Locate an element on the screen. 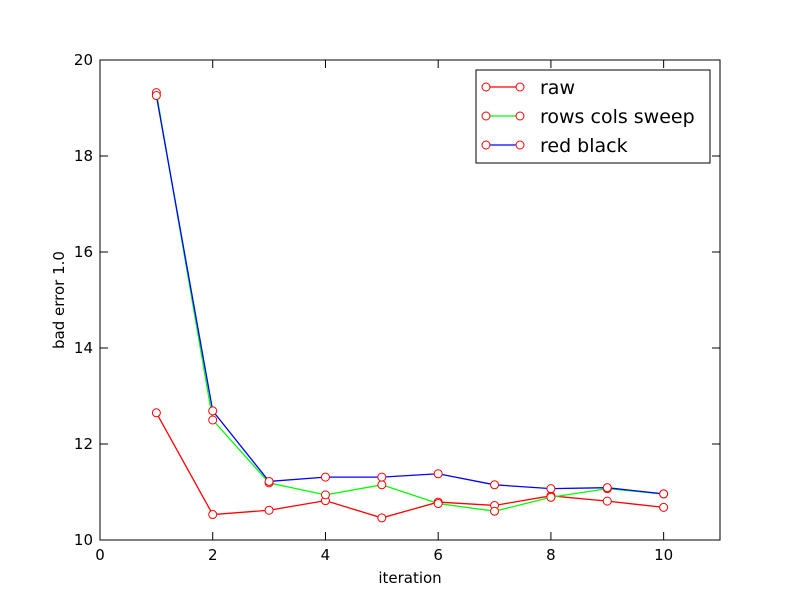 The height and width of the screenshot is (600, 800). legend-label: raw is located at coordinates (557, 88).